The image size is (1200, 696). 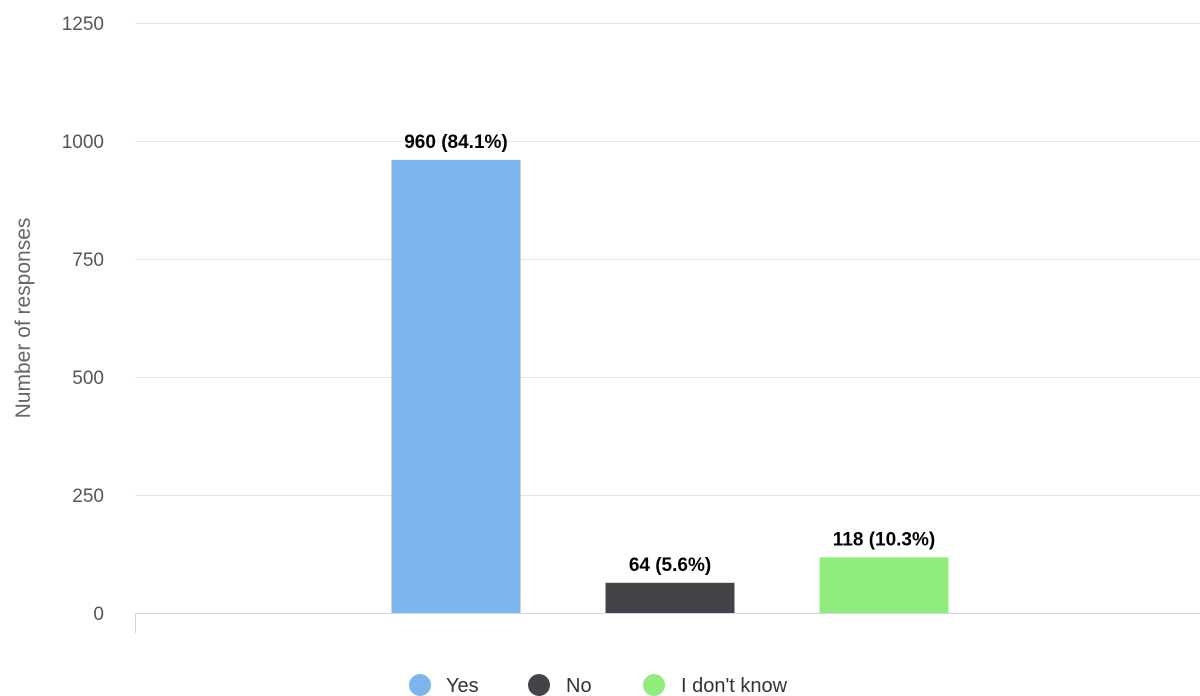 I want to click on y-tick-label: 250, so click(x=88, y=496).